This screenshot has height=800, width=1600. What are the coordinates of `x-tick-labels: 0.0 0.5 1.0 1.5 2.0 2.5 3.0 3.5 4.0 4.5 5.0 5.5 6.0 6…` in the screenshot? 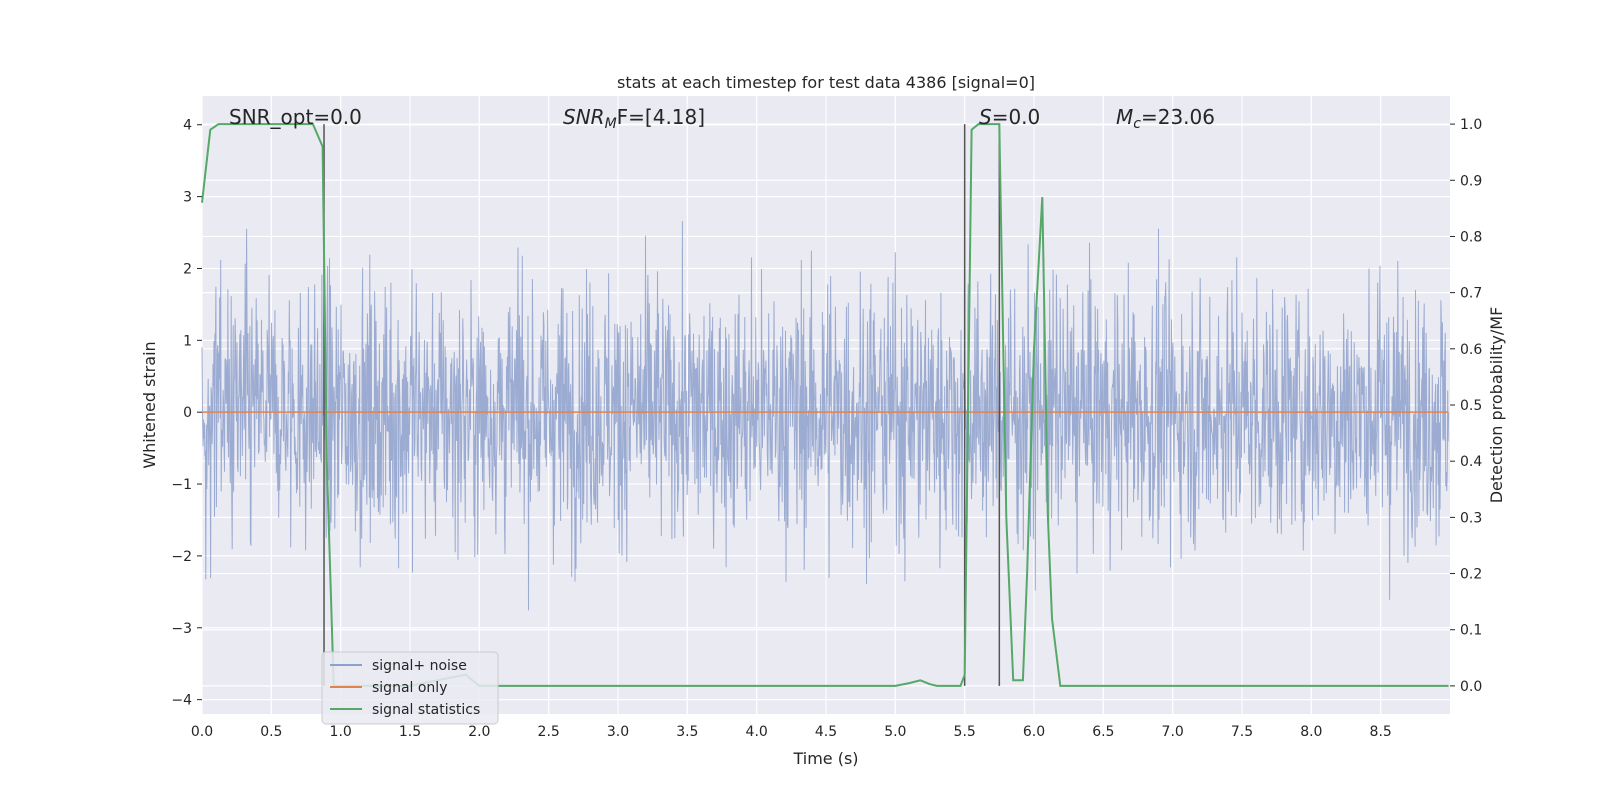 It's located at (791, 732).